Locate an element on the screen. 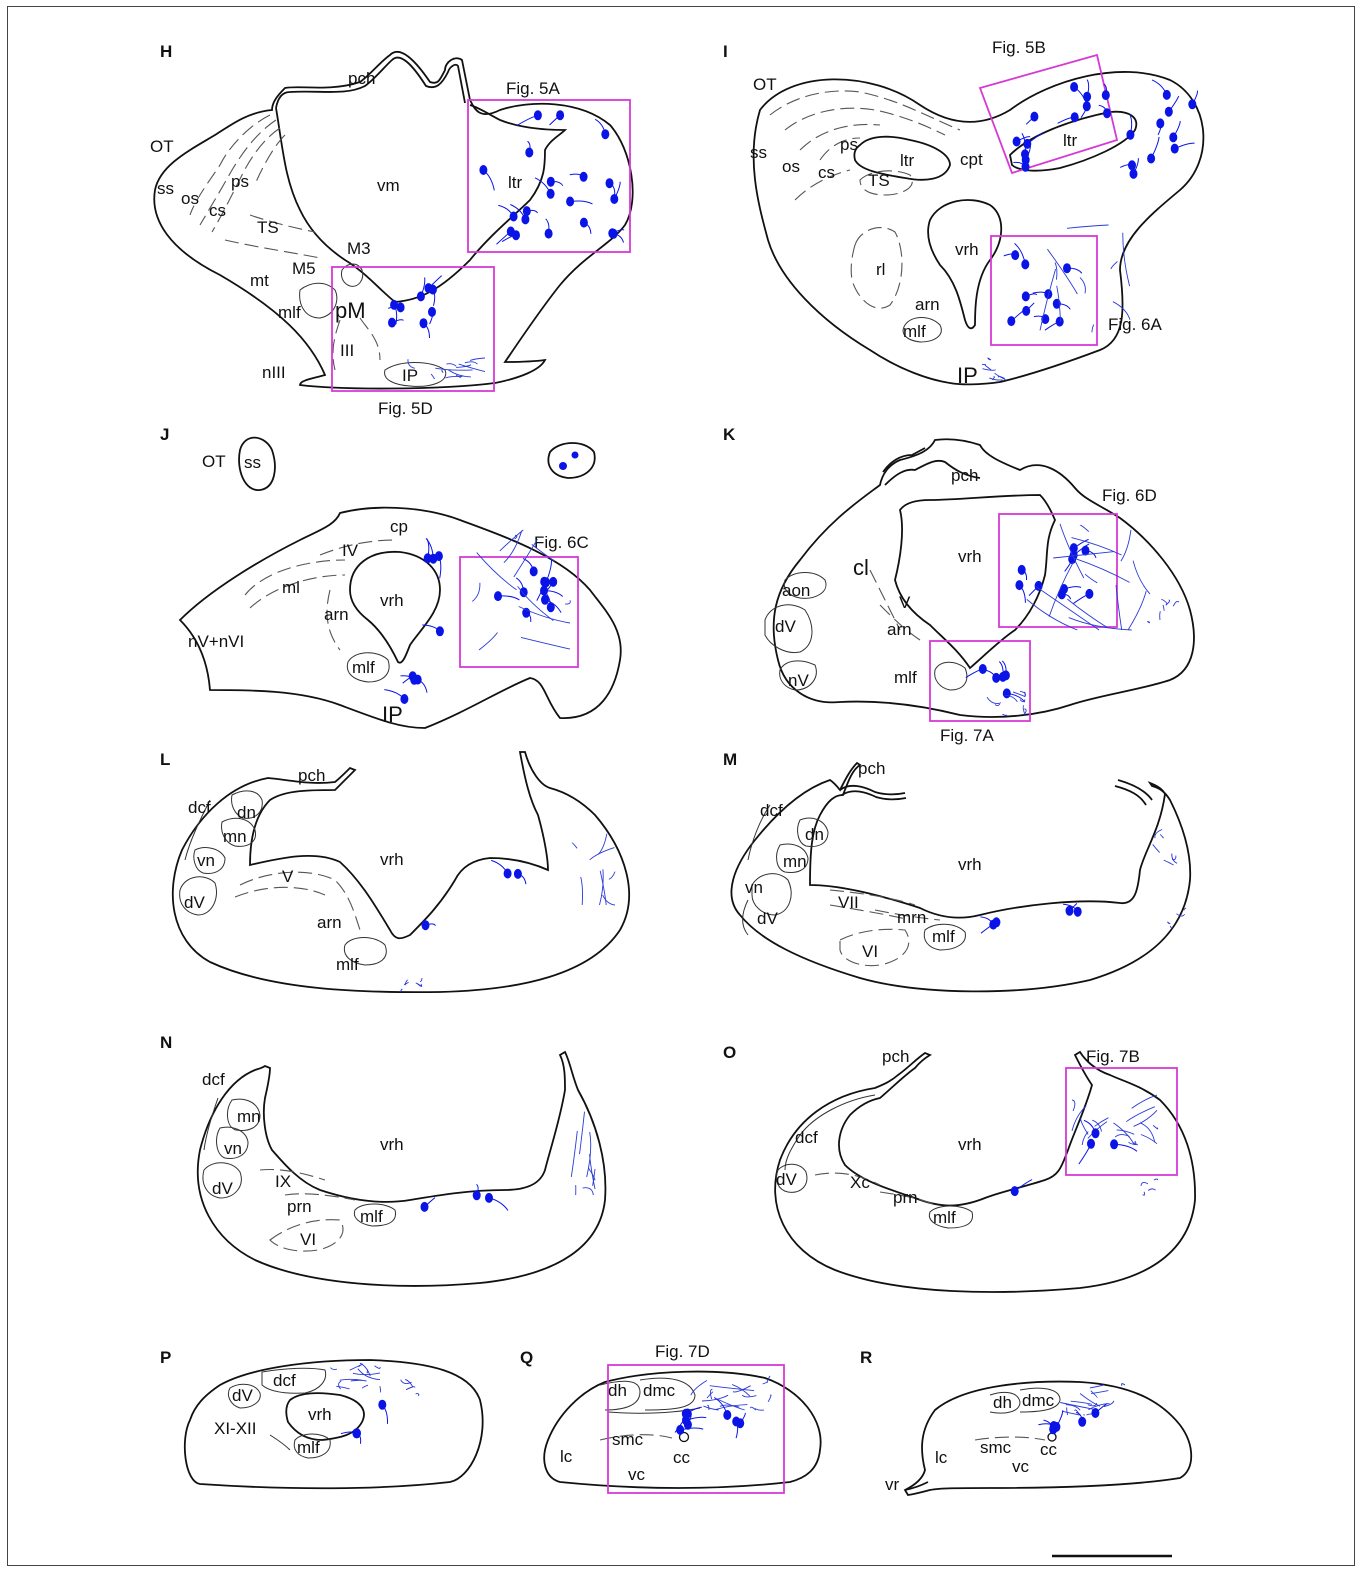 This screenshot has width=1363, height=1575. box-label-fig-6a: Fig. 6A is located at coordinates (1135, 324).